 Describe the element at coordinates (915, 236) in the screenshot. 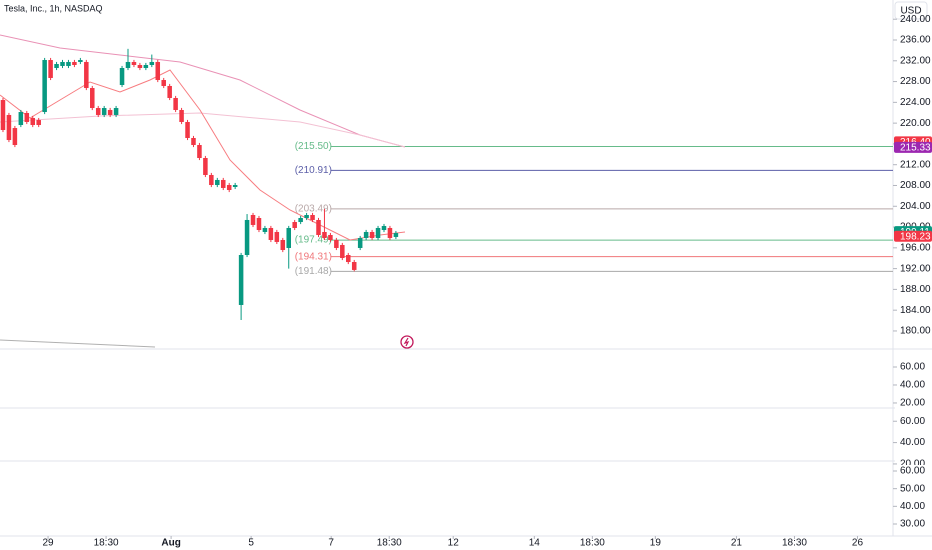

I see `price-tag-label: 198.23` at that location.